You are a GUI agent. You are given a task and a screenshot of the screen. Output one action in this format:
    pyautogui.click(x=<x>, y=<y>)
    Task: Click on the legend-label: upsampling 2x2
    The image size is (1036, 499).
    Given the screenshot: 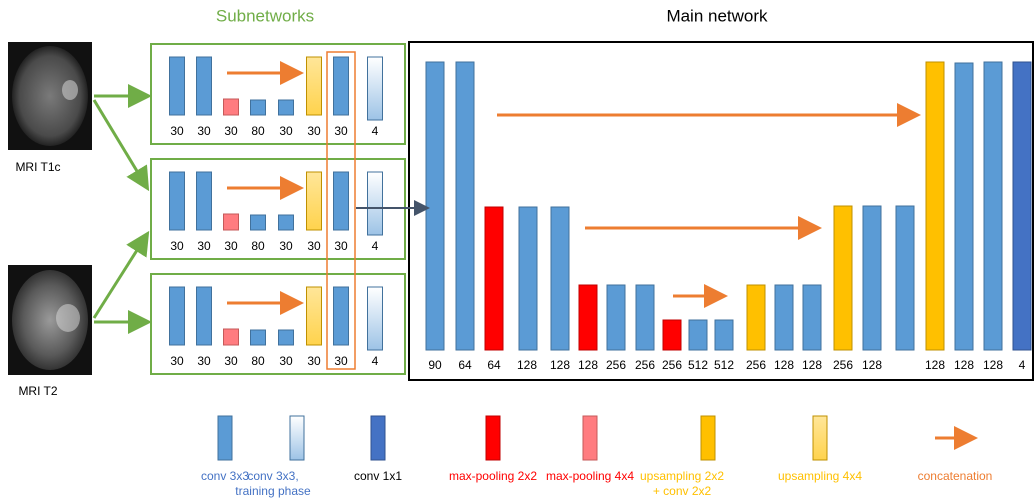 What is the action you would take?
    pyautogui.click(x=682, y=476)
    